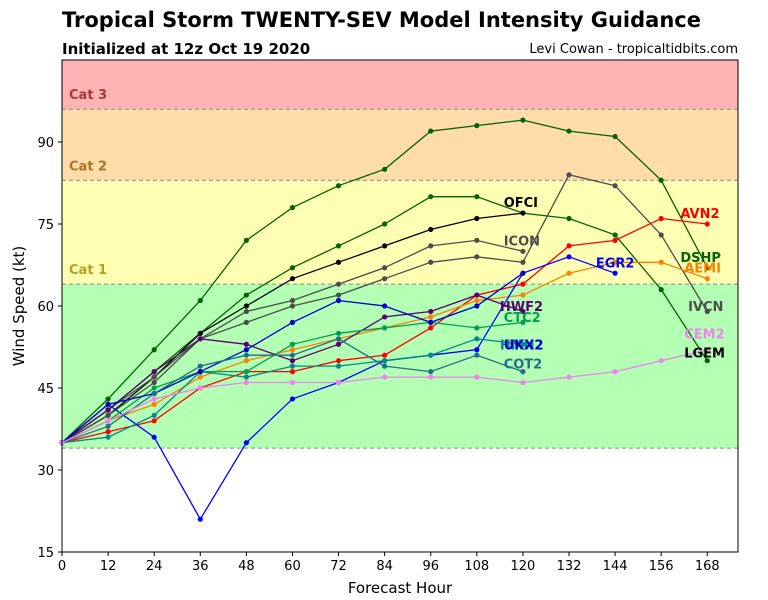  What do you see at coordinates (292, 566) in the screenshot?
I see `x-tick-label: 60` at bounding box center [292, 566].